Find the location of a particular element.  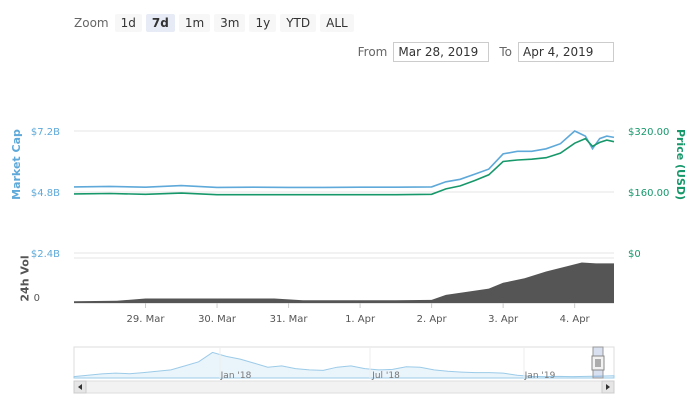

zoom-1y-button: 1y is located at coordinates (263, 23).